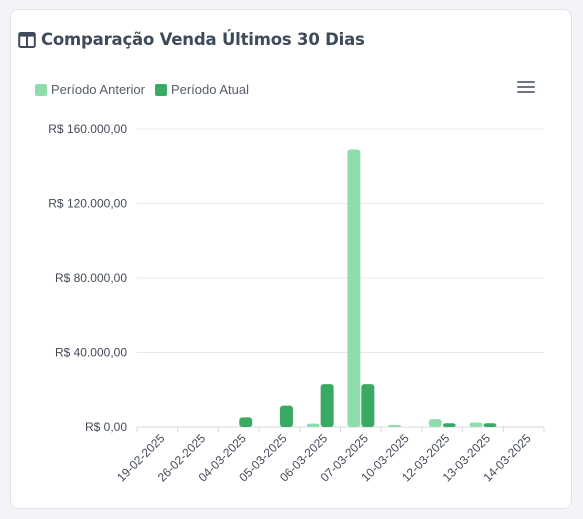 This screenshot has width=583, height=519. What do you see at coordinates (91, 278) in the screenshot?
I see `y-tick-label: R$ 80.000,00` at bounding box center [91, 278].